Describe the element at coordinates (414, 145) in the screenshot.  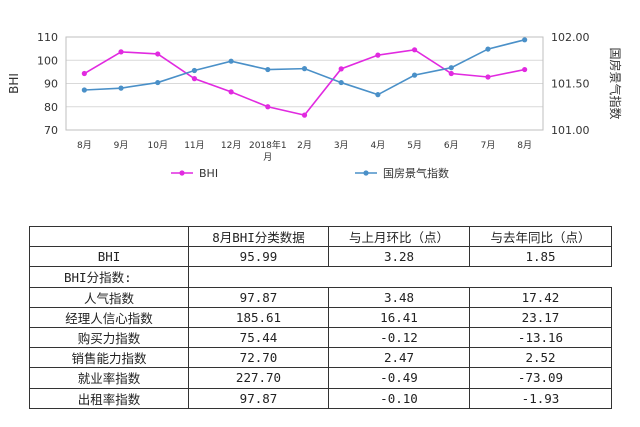
I see `x-tick-label: 5月` at that location.